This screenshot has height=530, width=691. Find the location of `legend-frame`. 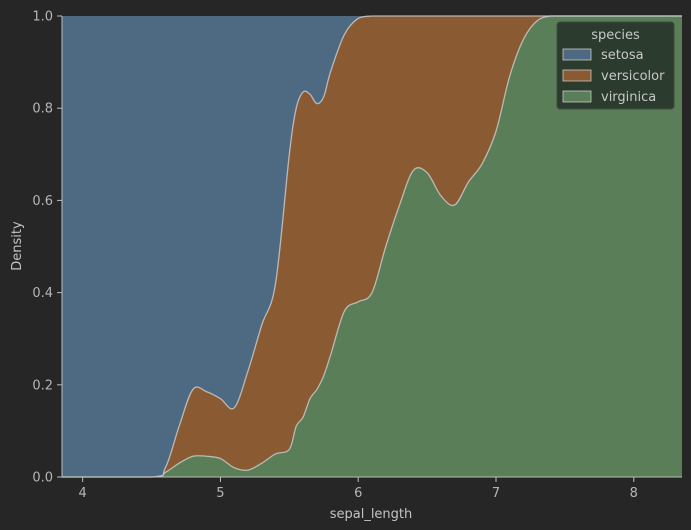

legend-frame is located at coordinates (615, 65).